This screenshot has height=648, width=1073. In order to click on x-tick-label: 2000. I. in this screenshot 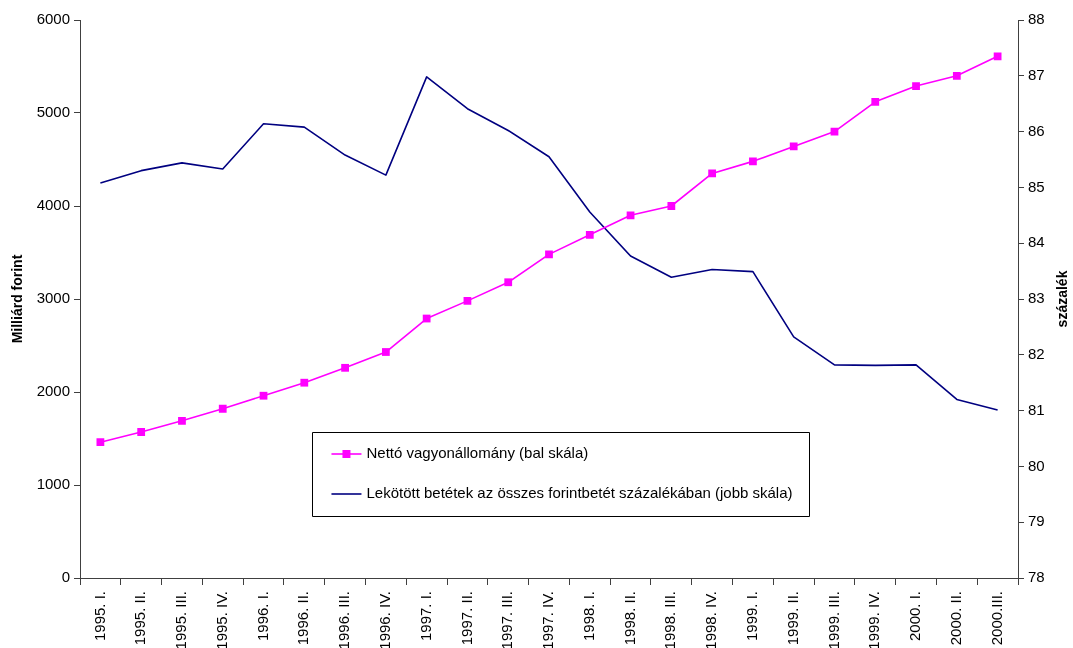, I will do `click(915, 616)`.